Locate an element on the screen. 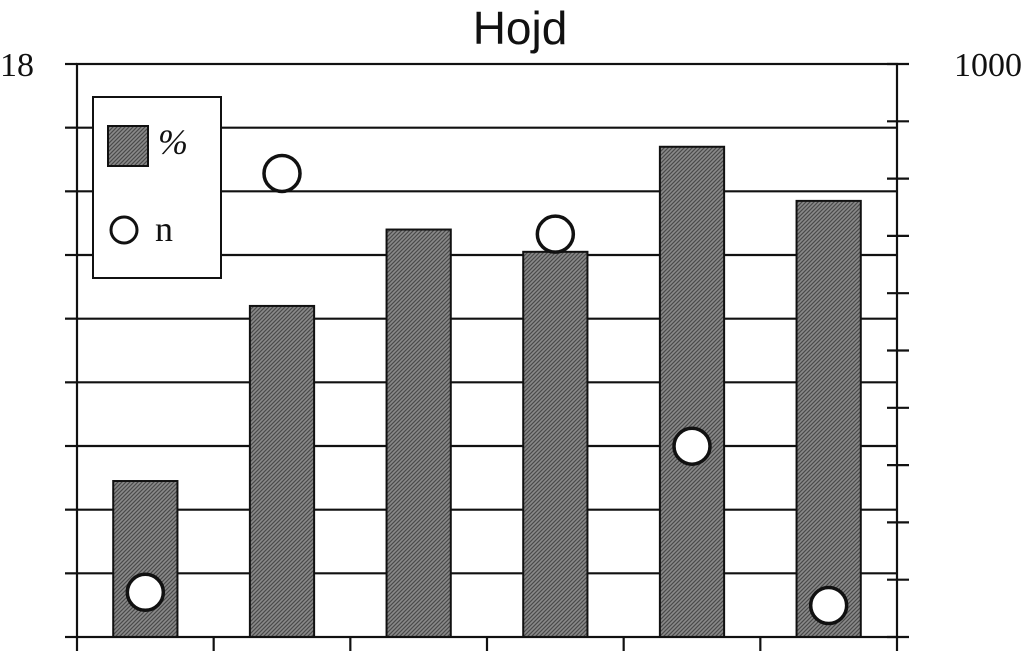  legend-bar-label: % is located at coordinates (173, 142).